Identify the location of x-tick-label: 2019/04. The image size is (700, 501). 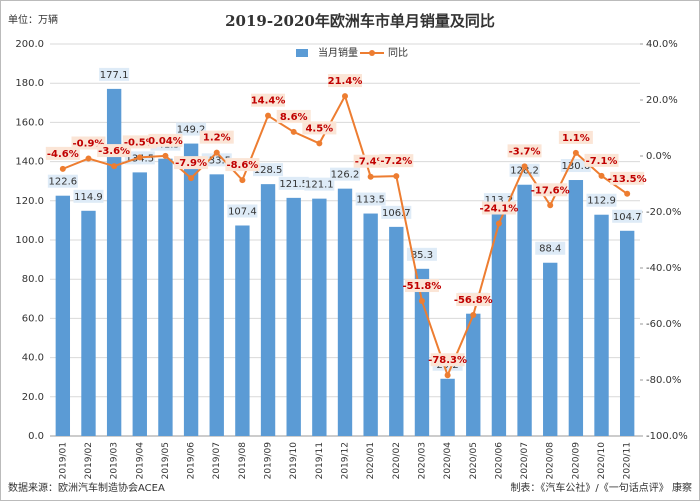
(140, 461).